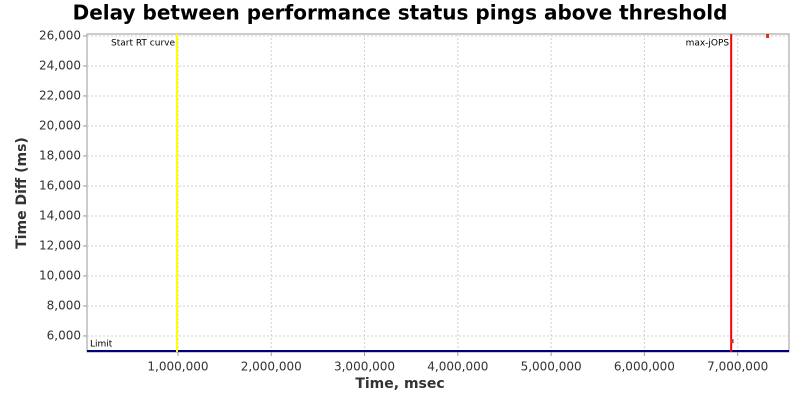 The width and height of the screenshot is (800, 400). I want to click on x-tick-label: 4,000,000, so click(457, 367).